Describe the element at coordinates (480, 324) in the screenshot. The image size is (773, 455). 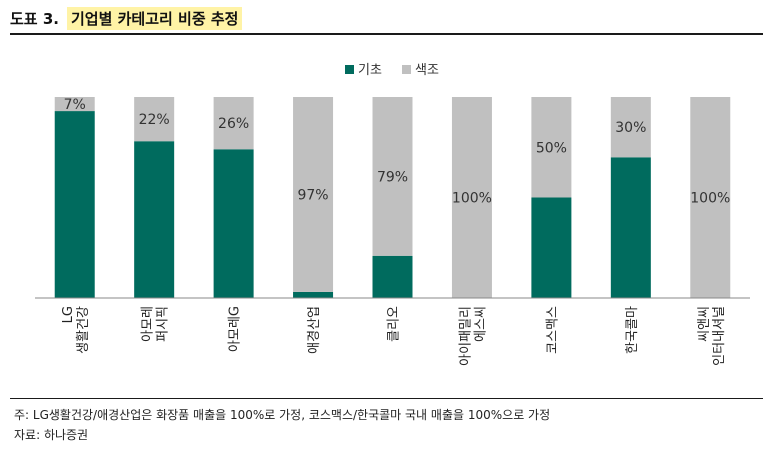
I see `category-label-line: 에스씨` at that location.